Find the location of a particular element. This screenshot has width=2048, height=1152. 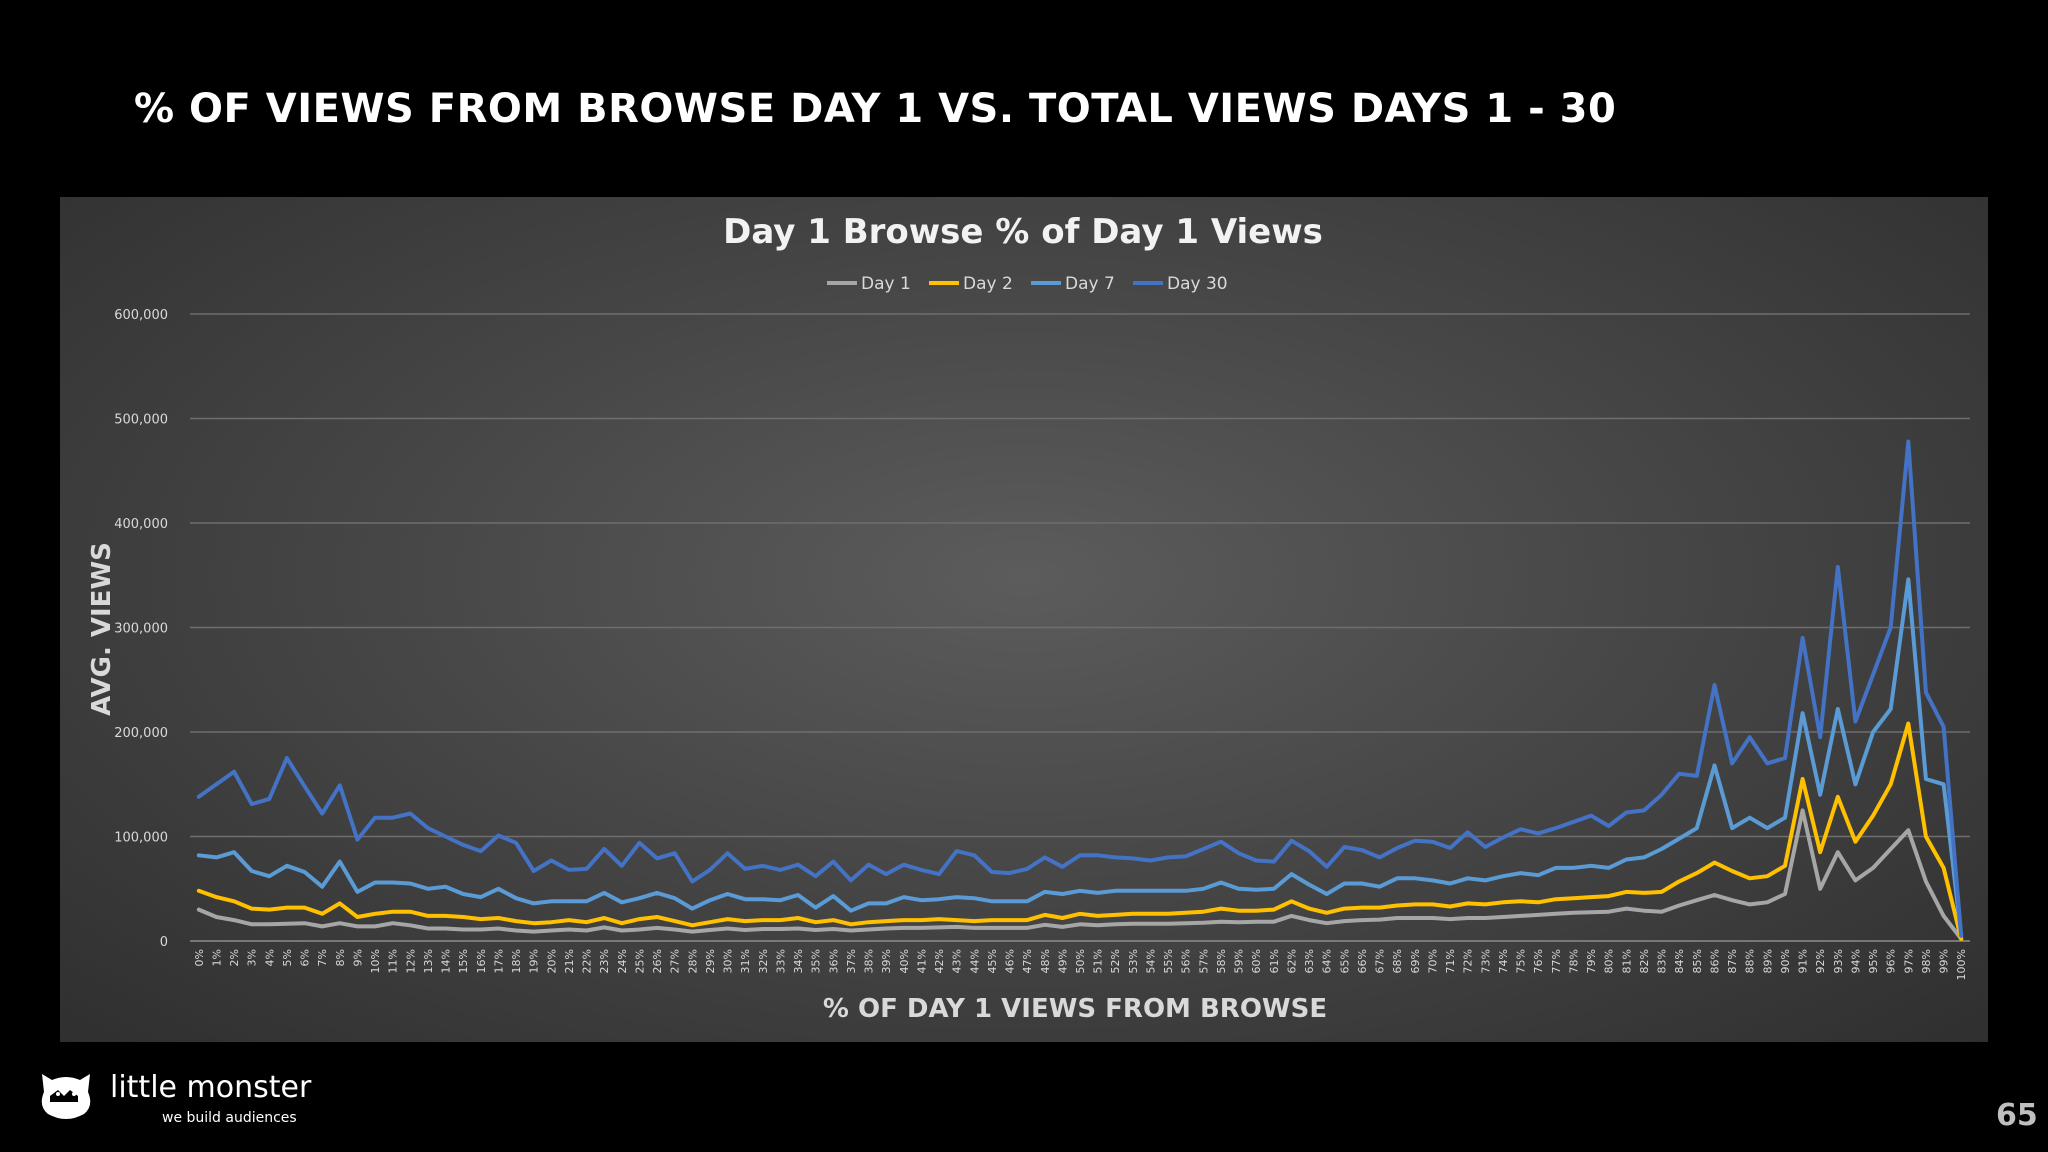

x-tick-label: 19% is located at coordinates (534, 961).